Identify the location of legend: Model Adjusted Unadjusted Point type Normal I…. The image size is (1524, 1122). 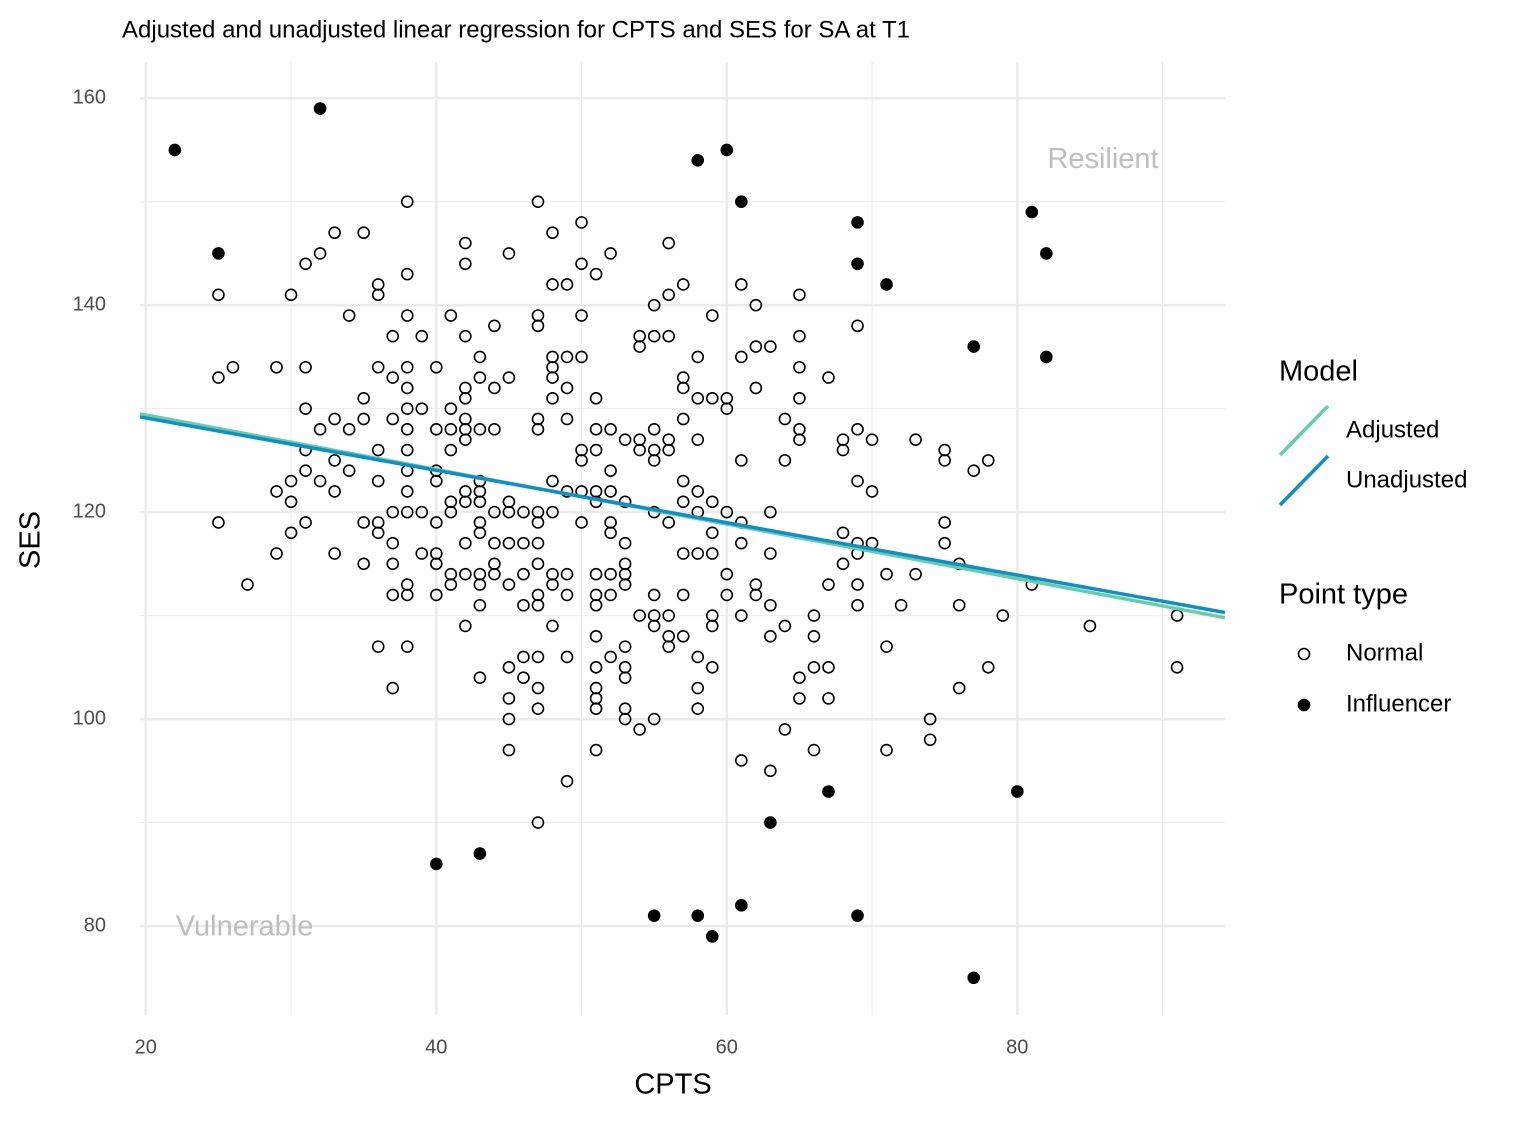
(1372, 536).